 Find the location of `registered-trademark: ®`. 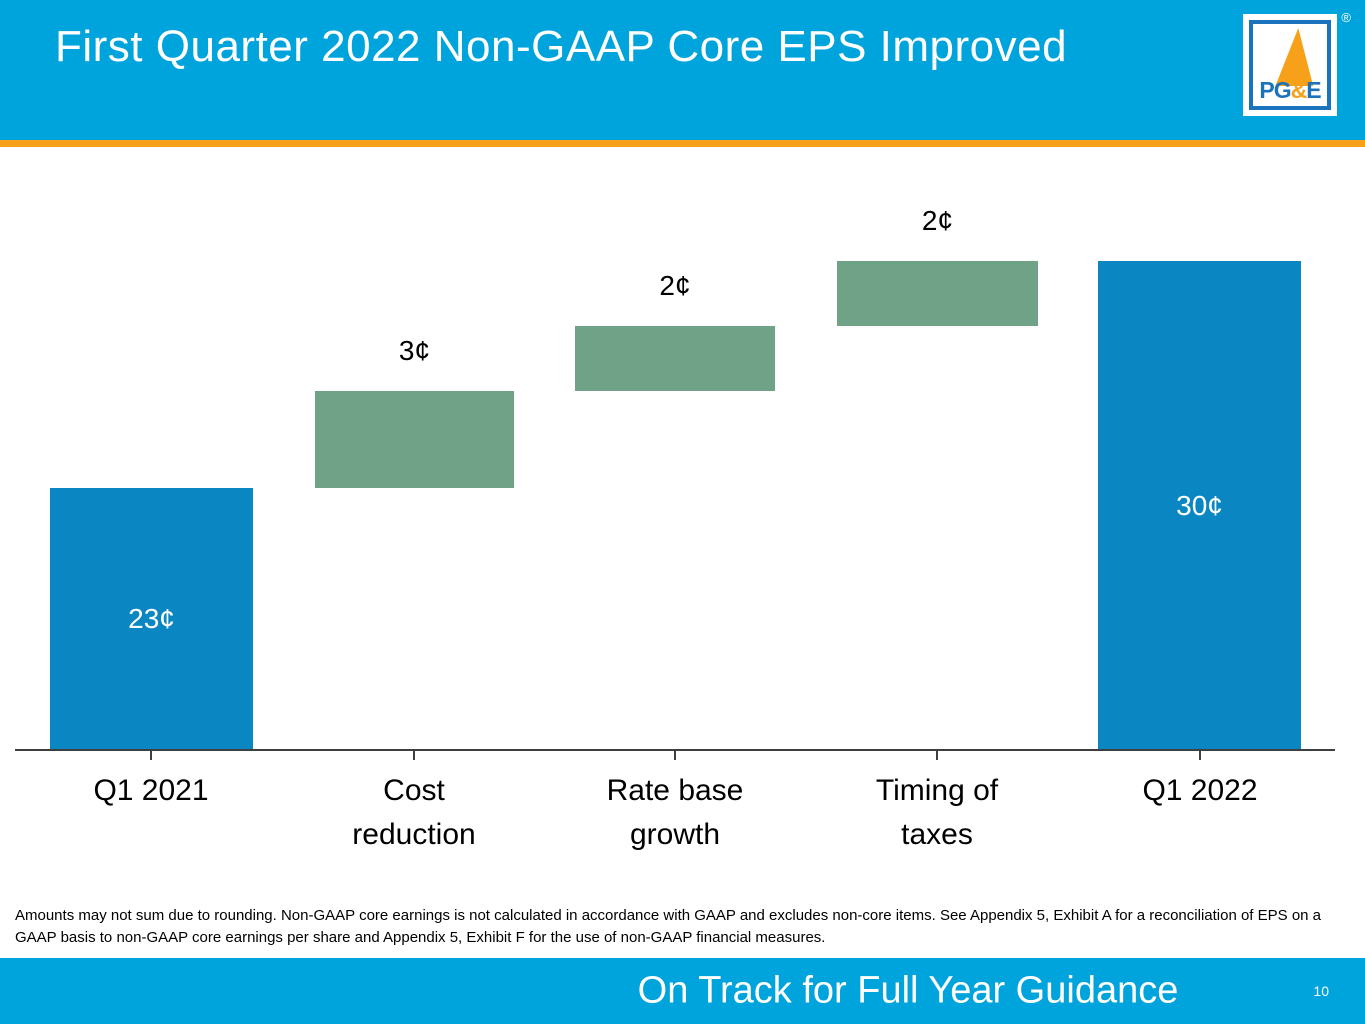

registered-trademark: ® is located at coordinates (1346, 17).